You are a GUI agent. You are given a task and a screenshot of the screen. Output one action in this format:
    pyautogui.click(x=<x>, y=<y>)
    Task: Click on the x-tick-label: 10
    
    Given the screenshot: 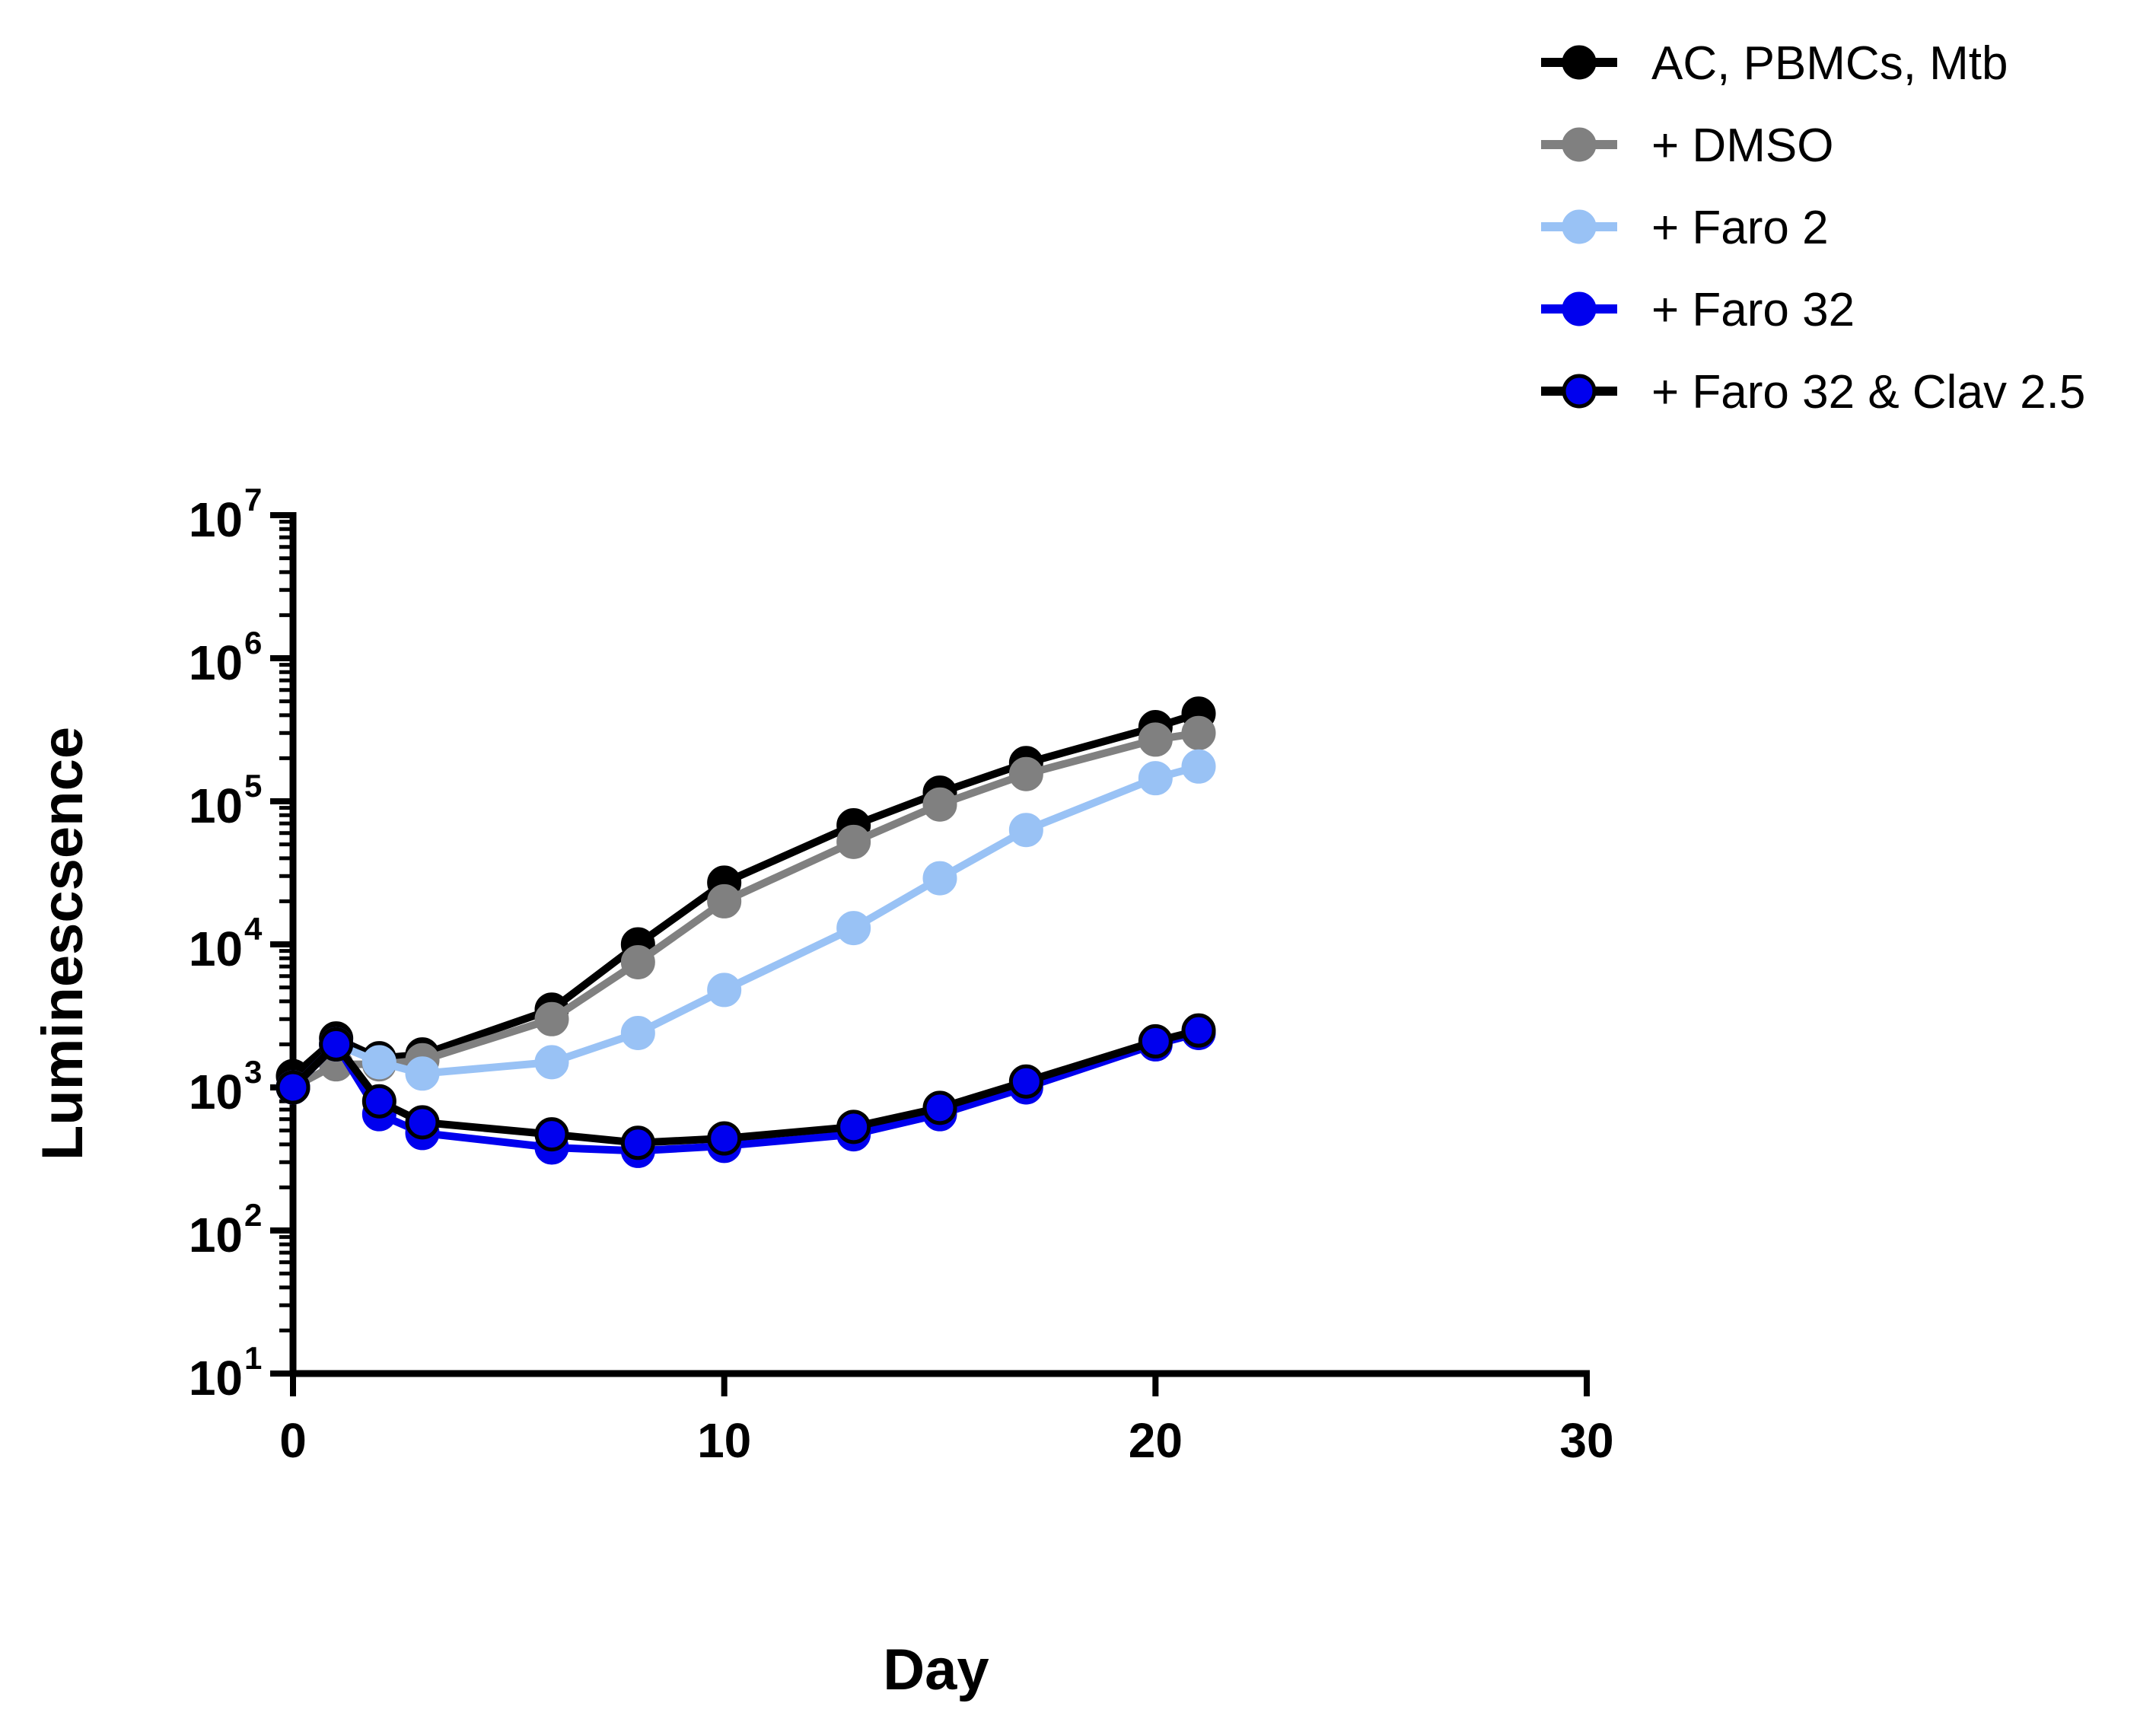 What is the action you would take?
    pyautogui.click(x=724, y=1440)
    